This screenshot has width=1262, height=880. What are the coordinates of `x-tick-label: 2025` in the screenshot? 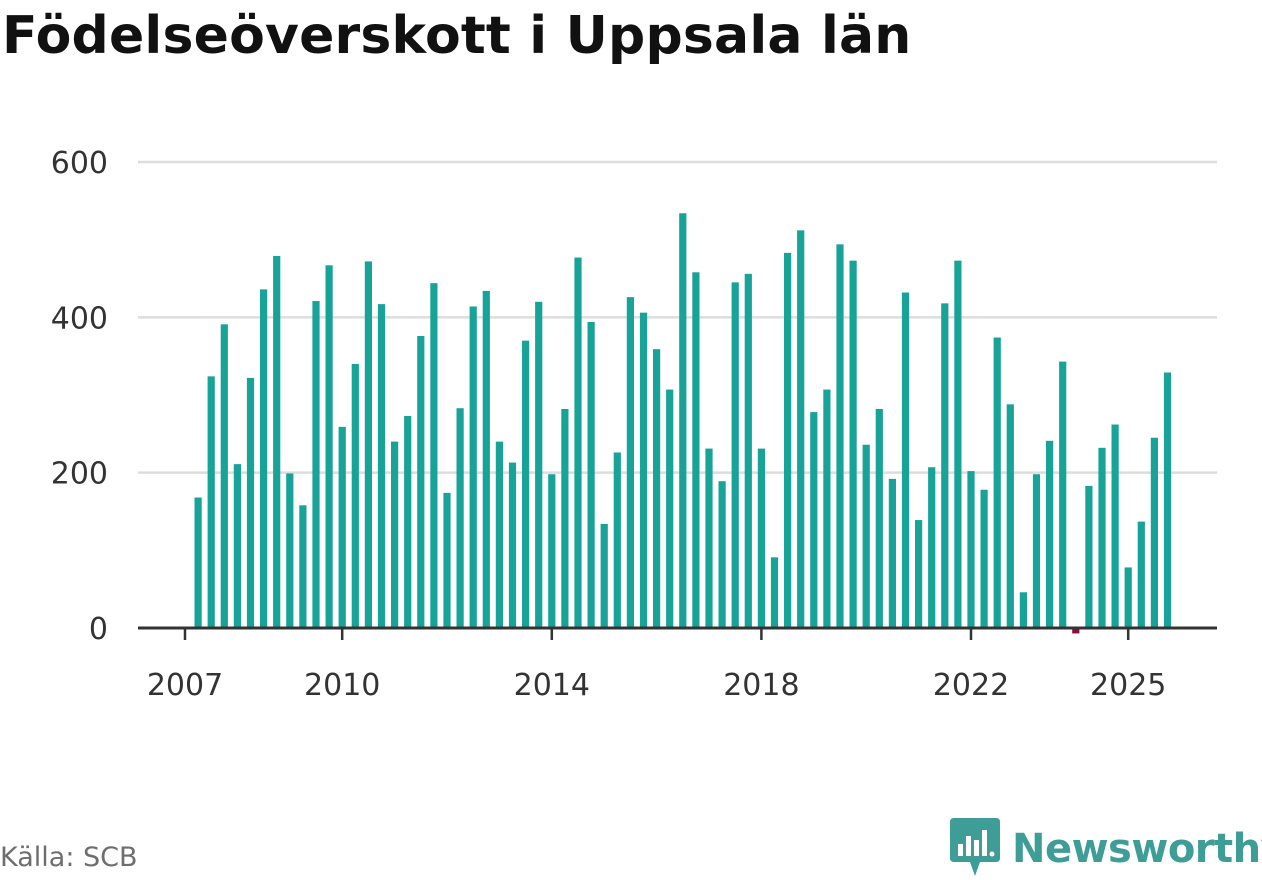 It's located at (1128, 685).